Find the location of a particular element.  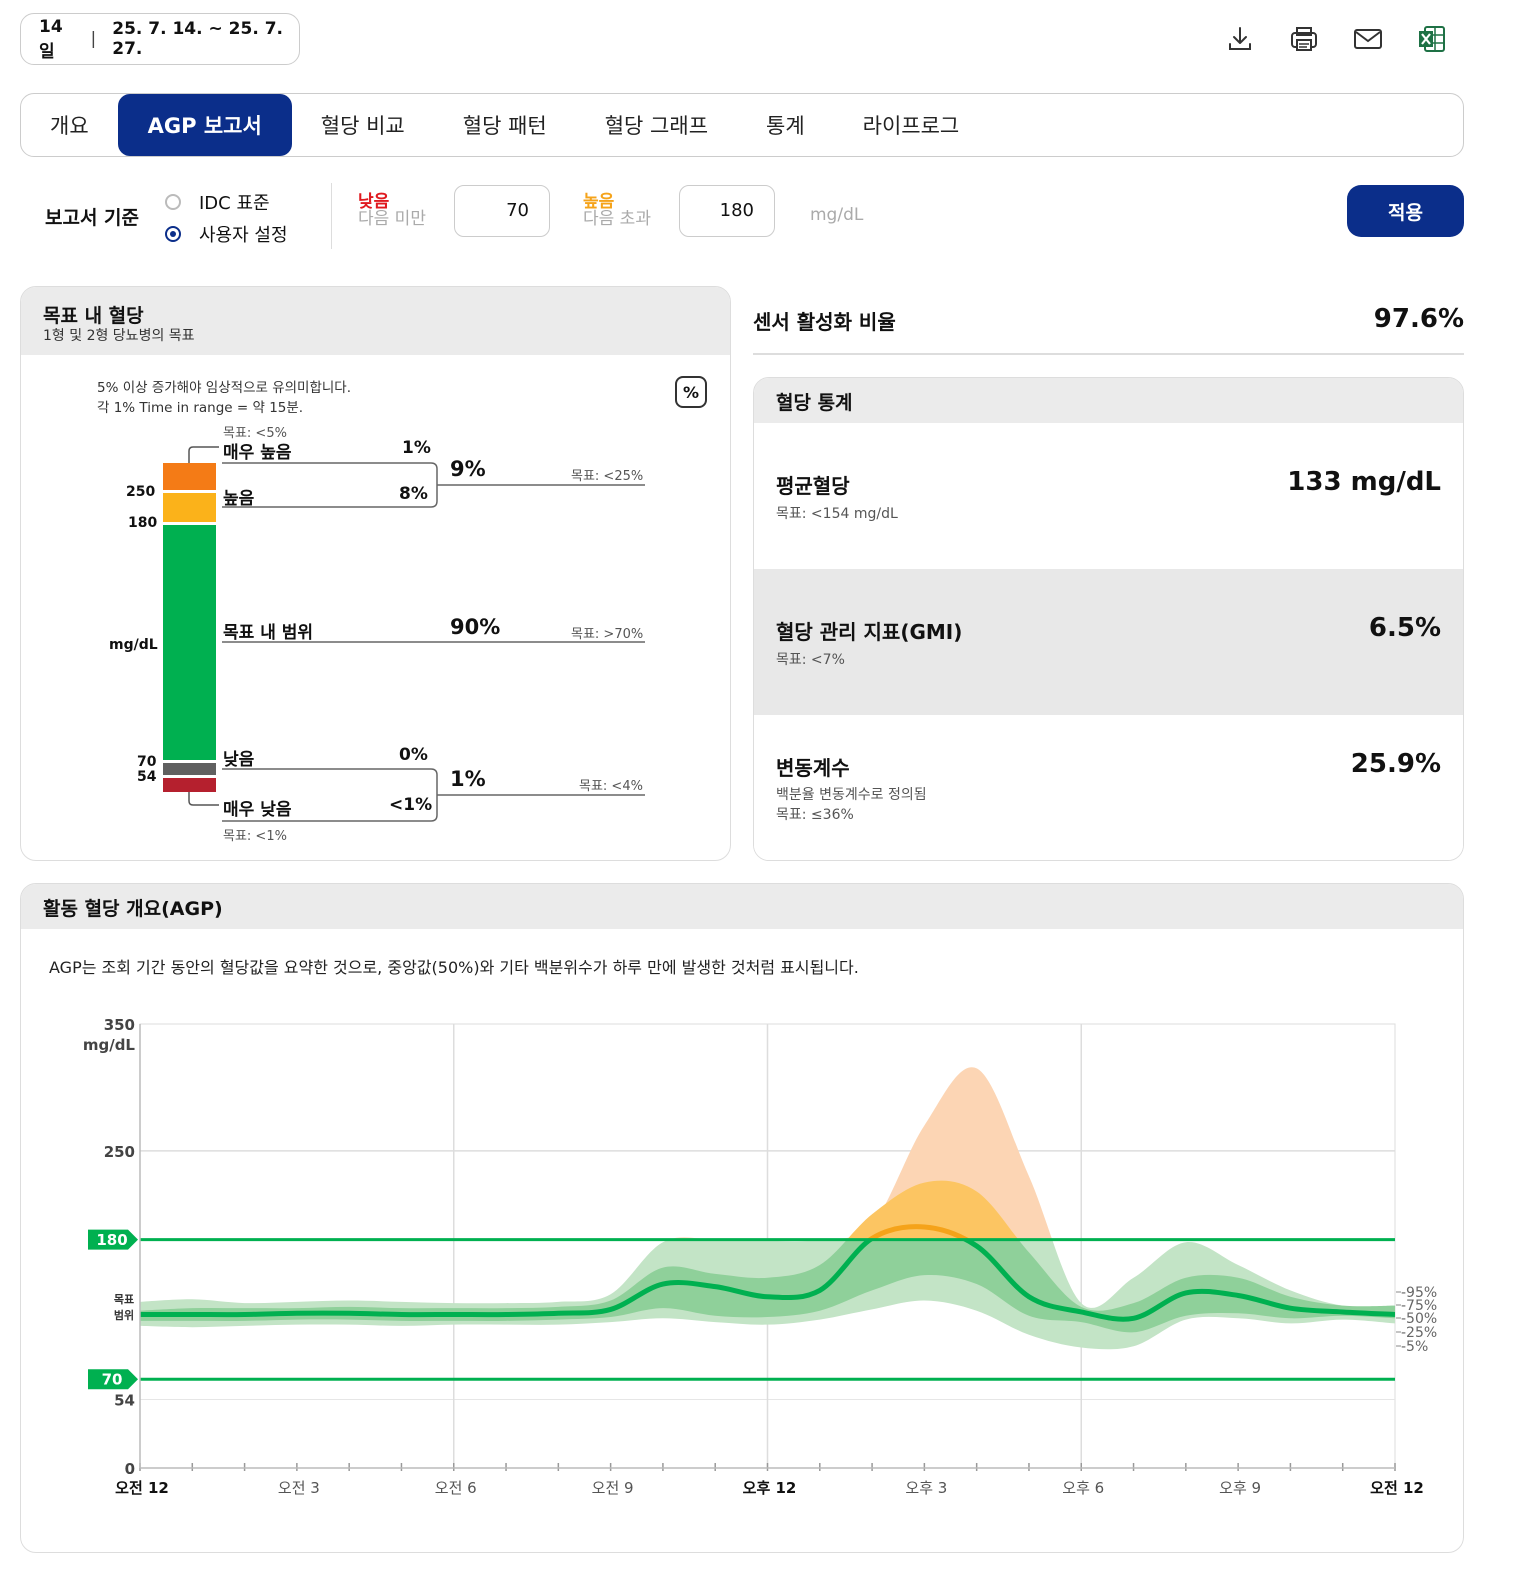

mail-icon is located at coordinates (1368, 39).